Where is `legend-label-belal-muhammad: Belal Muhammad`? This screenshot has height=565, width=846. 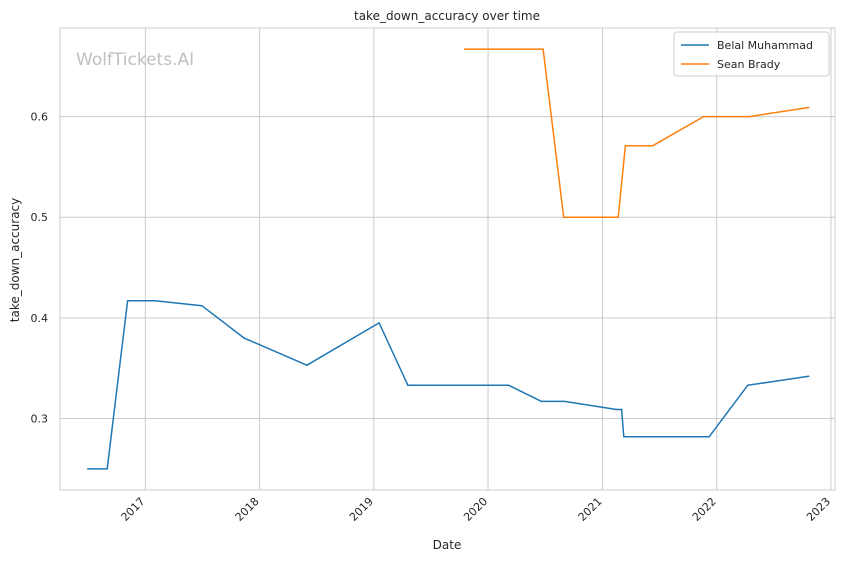 legend-label-belal-muhammad: Belal Muhammad is located at coordinates (765, 45).